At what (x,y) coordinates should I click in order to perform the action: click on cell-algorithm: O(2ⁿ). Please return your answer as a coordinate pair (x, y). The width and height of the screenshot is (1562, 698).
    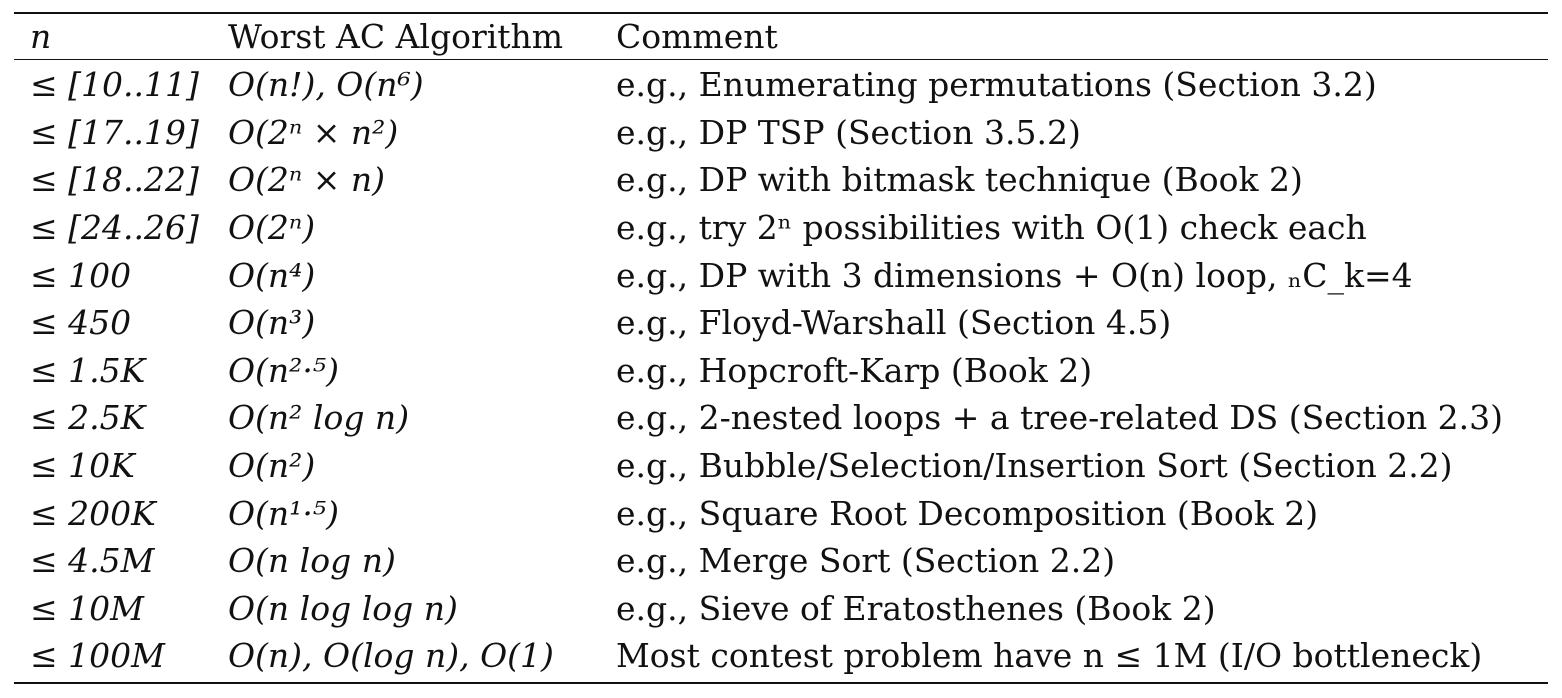
    Looking at the image, I should click on (272, 228).